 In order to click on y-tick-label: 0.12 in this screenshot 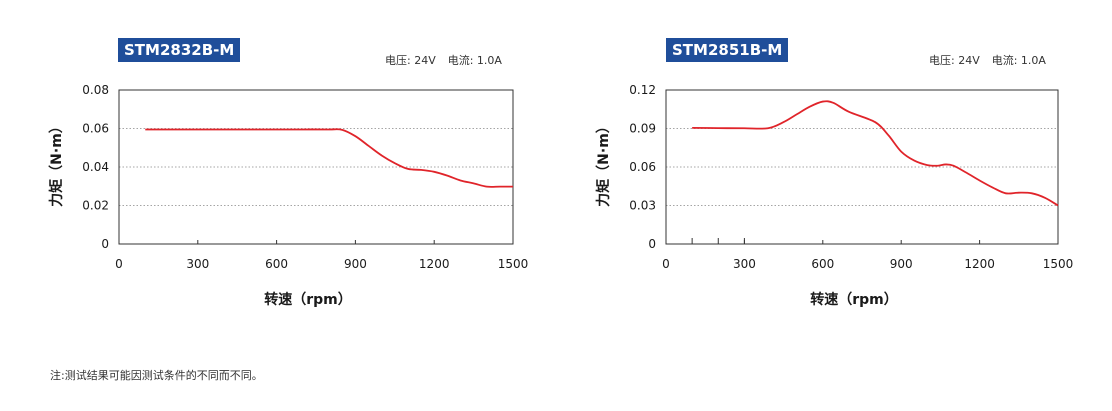, I will do `click(642, 90)`.